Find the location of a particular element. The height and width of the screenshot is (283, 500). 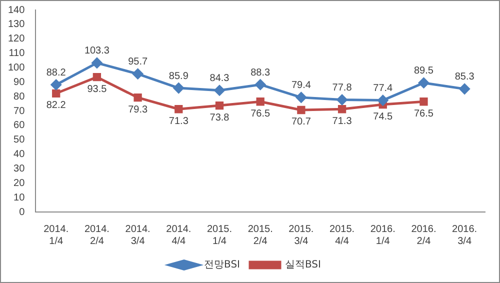

y-tick-label: 20 is located at coordinates (20, 183).